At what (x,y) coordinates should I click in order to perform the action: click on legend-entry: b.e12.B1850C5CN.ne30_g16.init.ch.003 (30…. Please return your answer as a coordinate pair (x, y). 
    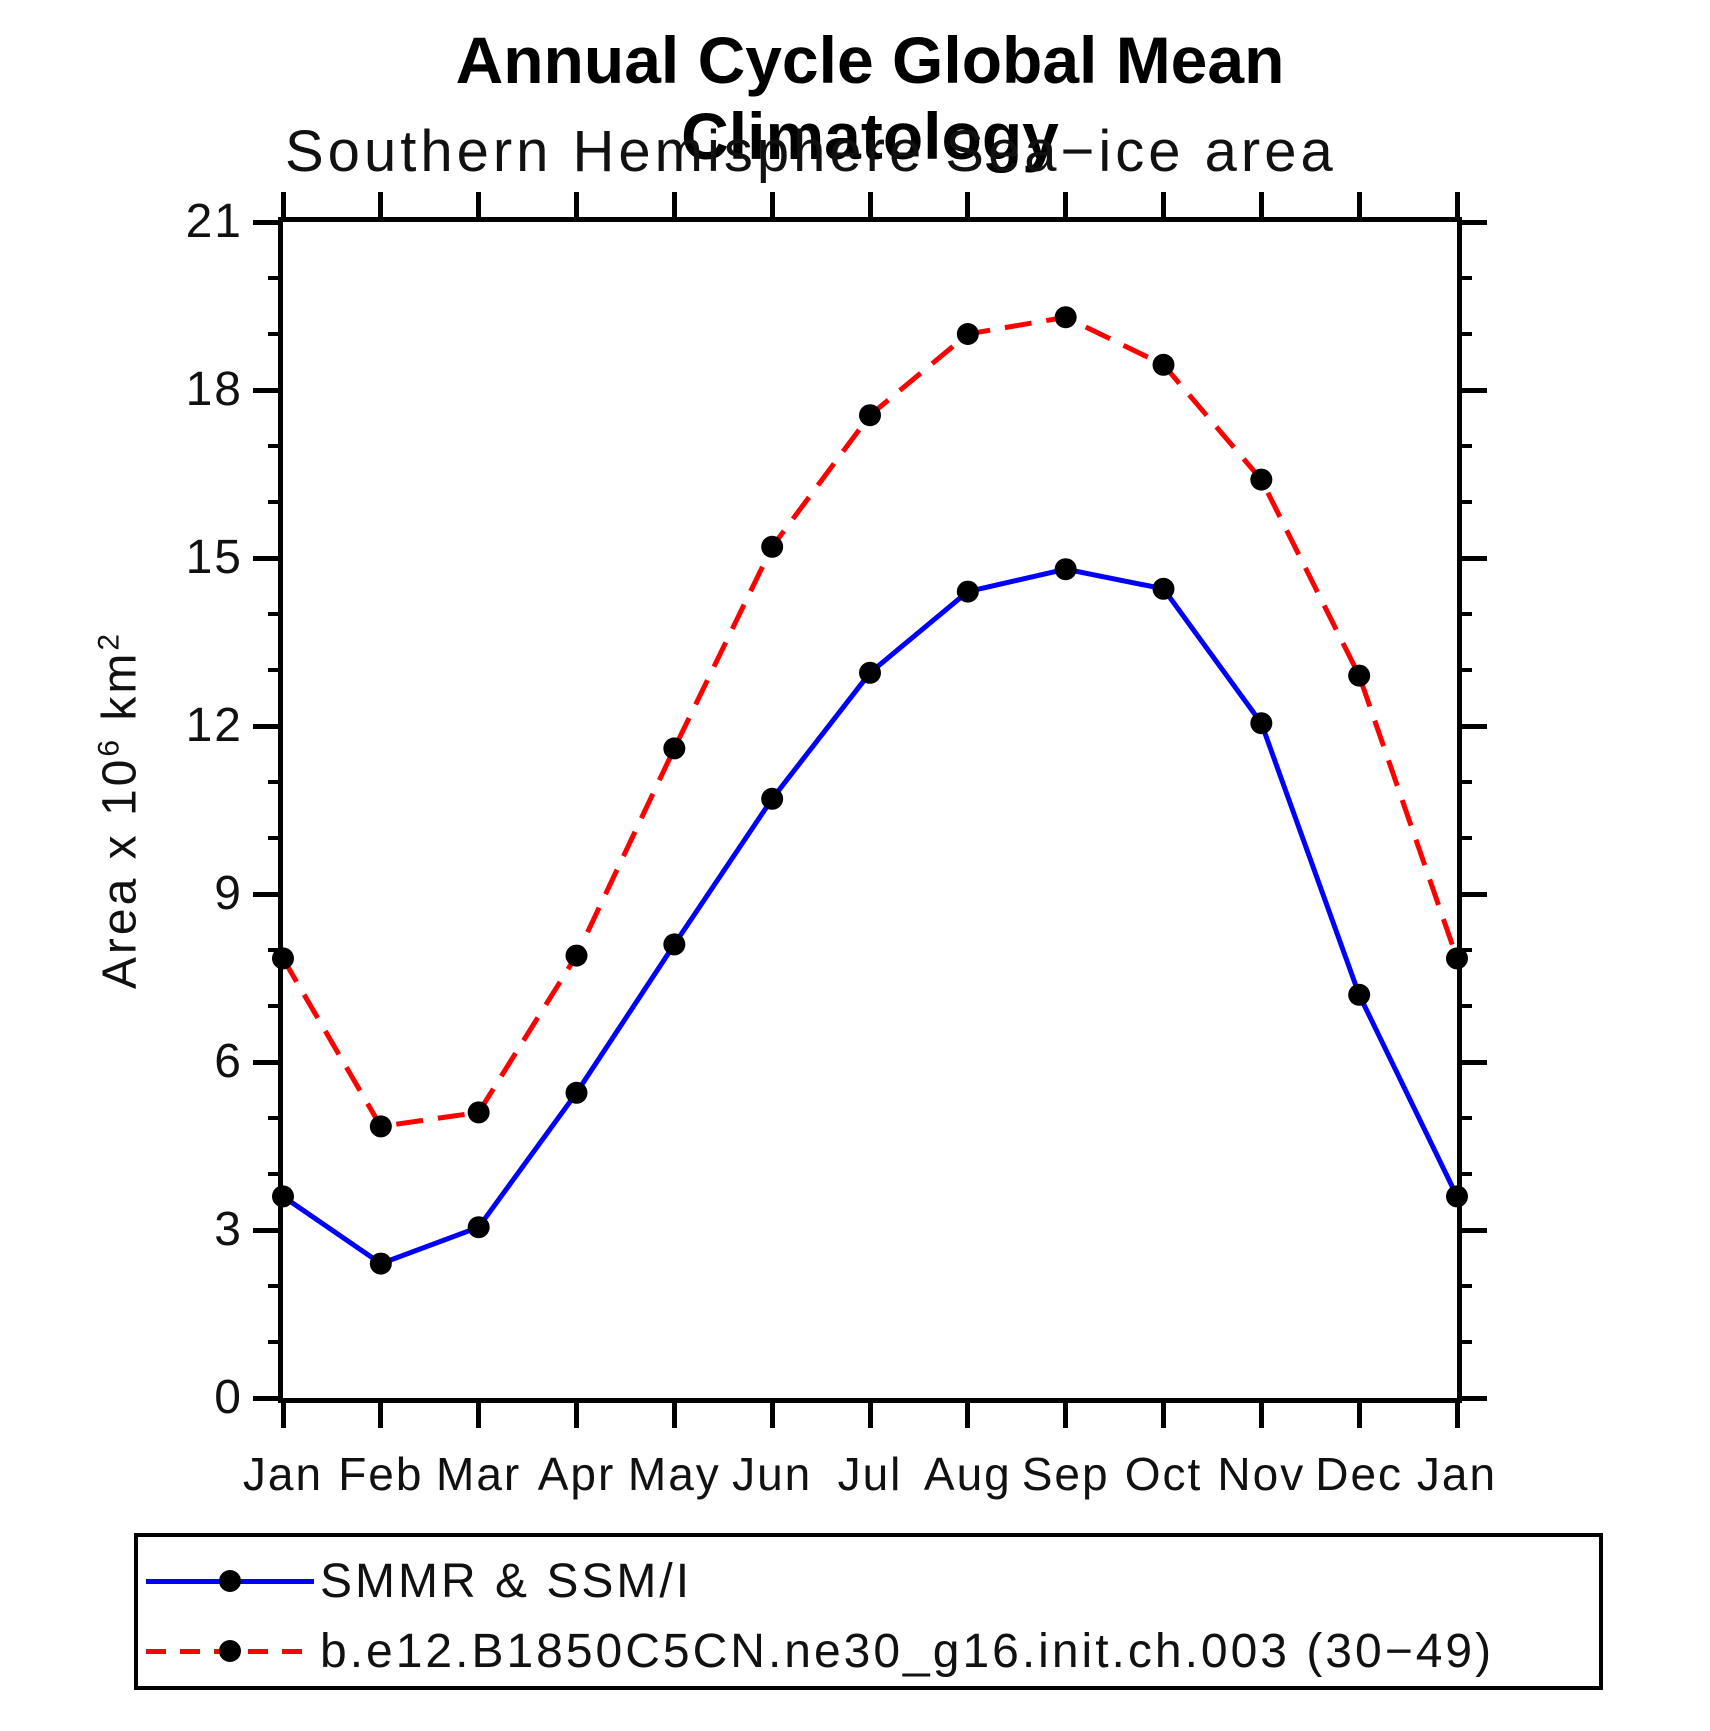
    Looking at the image, I should click on (820, 1651).